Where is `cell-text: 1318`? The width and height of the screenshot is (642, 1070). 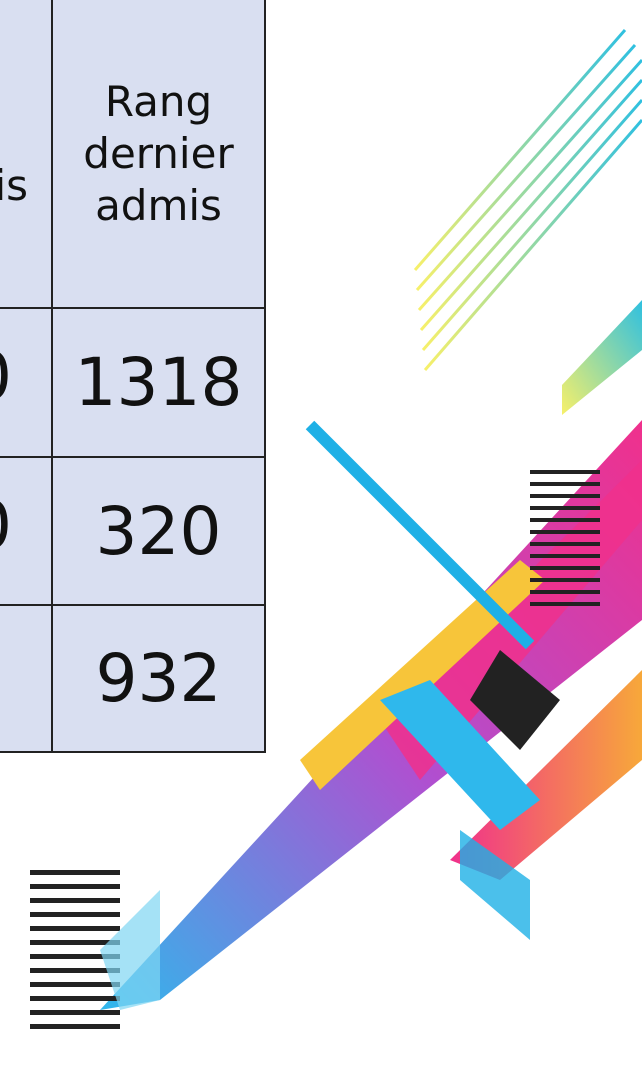 cell-text: 1318 is located at coordinates (158, 382).